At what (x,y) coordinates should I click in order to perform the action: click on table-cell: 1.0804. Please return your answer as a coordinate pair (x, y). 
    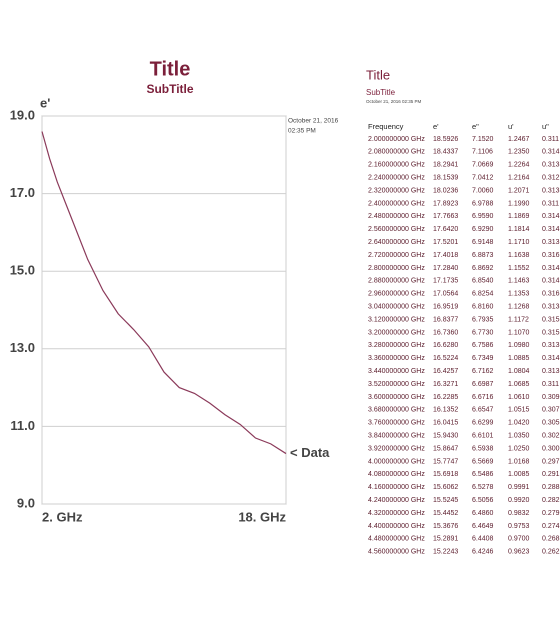
    Looking at the image, I should click on (519, 371).